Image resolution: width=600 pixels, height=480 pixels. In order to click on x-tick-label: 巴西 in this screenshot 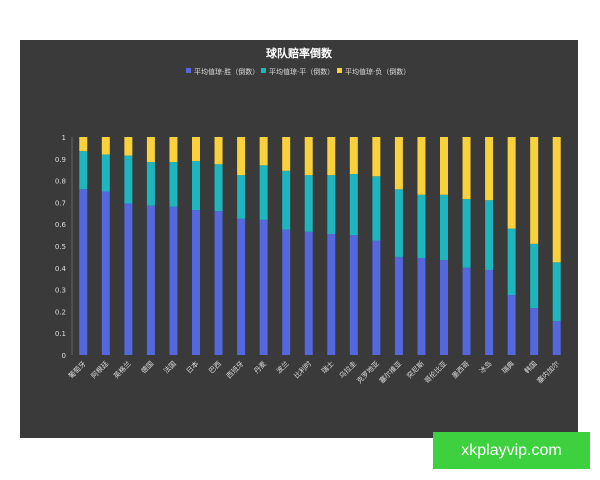, I will do `click(215, 368)`.